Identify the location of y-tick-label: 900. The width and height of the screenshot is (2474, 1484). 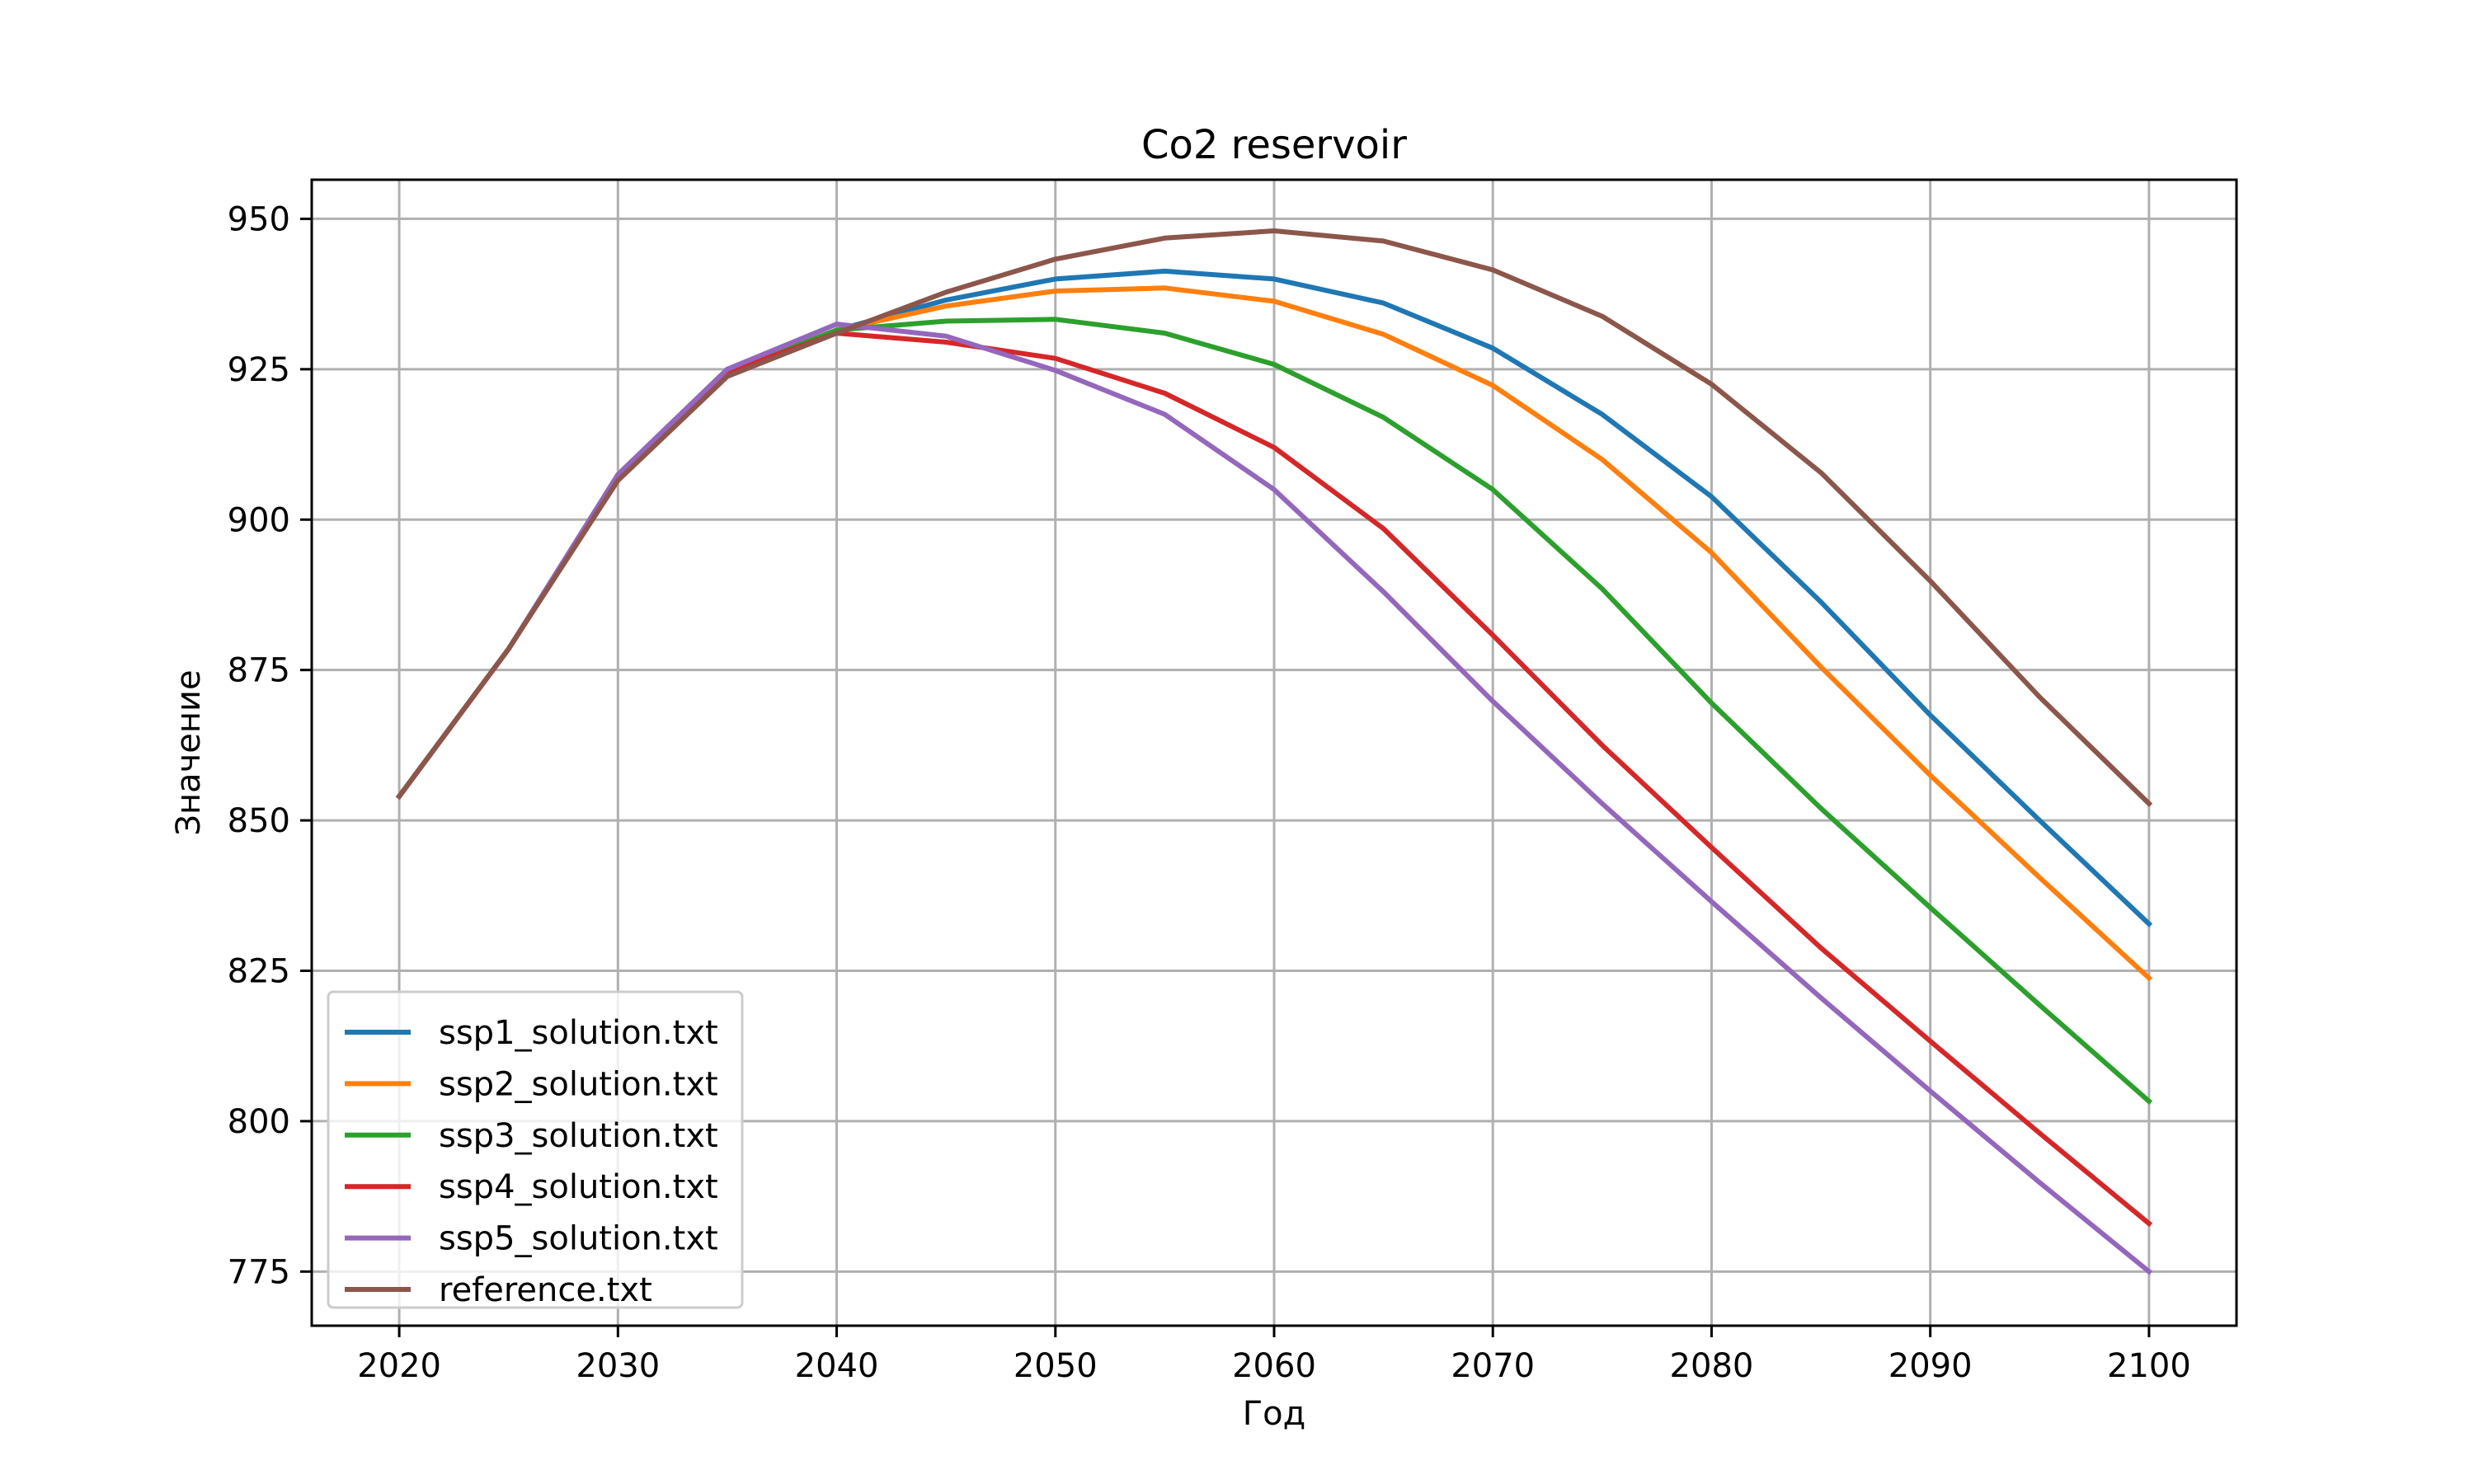
(259, 520).